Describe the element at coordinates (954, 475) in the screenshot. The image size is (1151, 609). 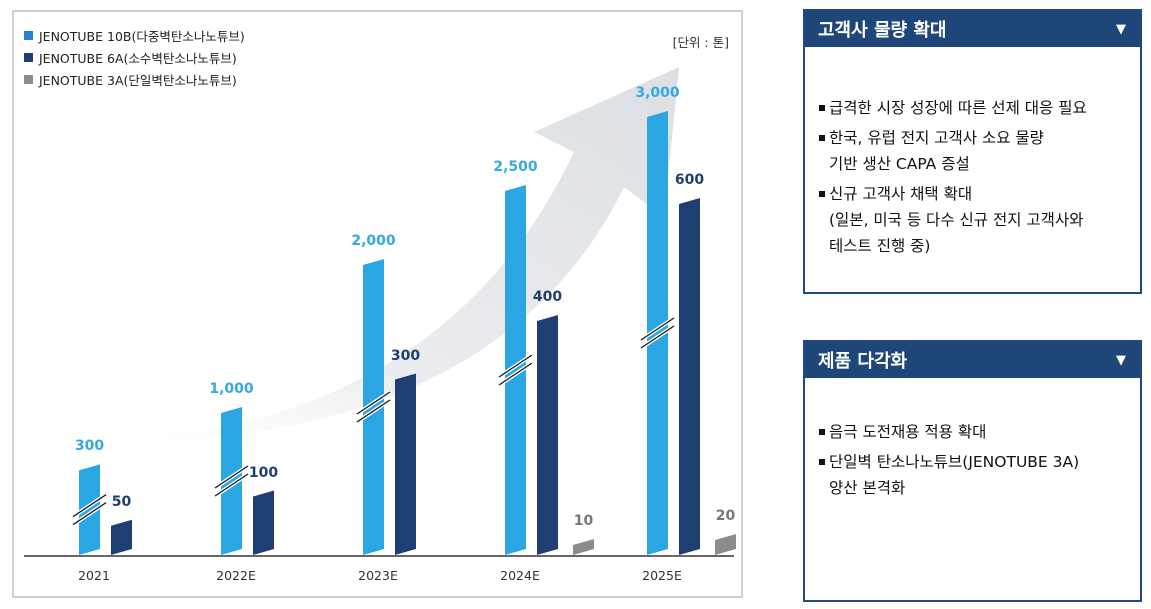
I see `bullet-text: 단일벽 탄소나노튜브(JENOTUBE 3A) 양산 본격화` at that location.